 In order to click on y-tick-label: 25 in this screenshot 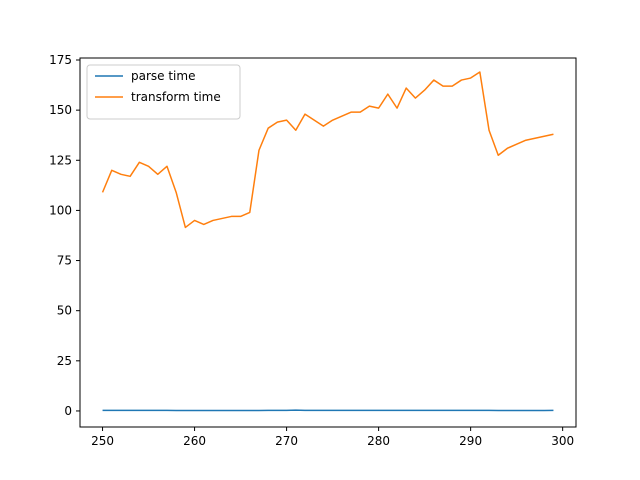, I will do `click(64, 361)`.